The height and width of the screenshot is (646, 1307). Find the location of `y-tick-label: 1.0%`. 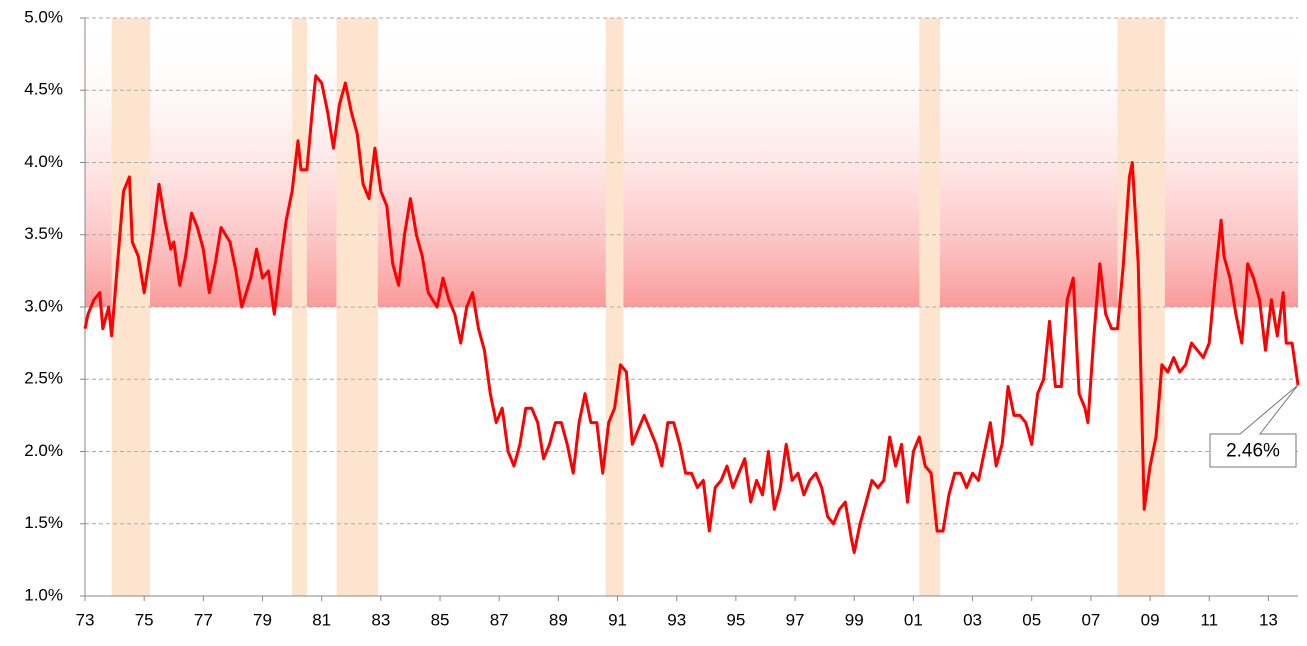

y-tick-label: 1.0% is located at coordinates (43, 594).